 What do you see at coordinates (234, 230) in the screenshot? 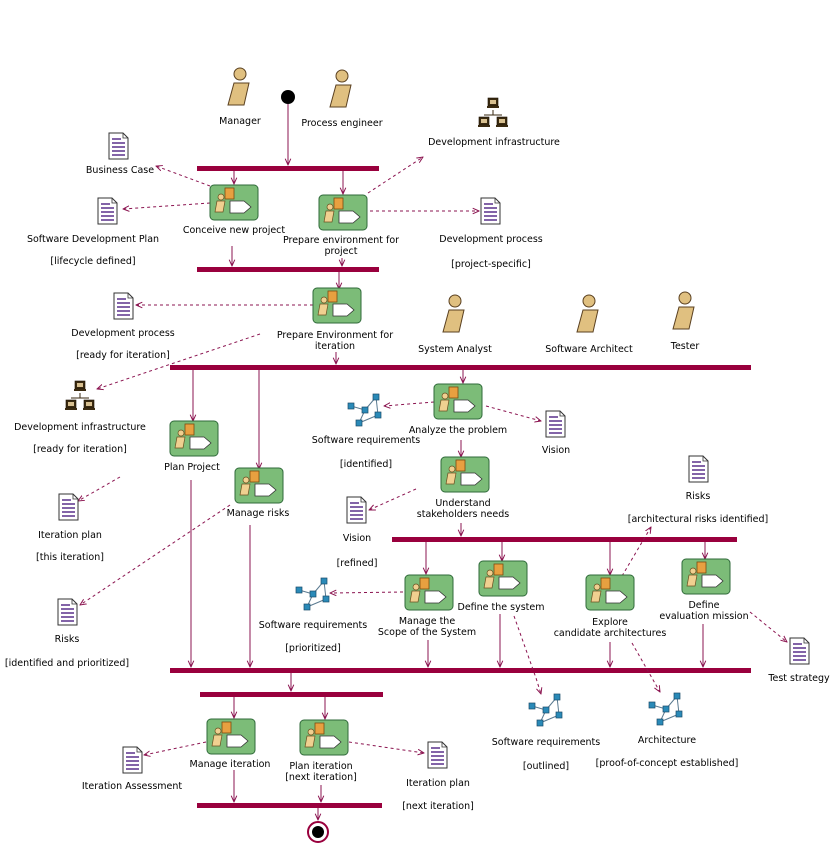
I see `label-text: Conceive new project` at bounding box center [234, 230].